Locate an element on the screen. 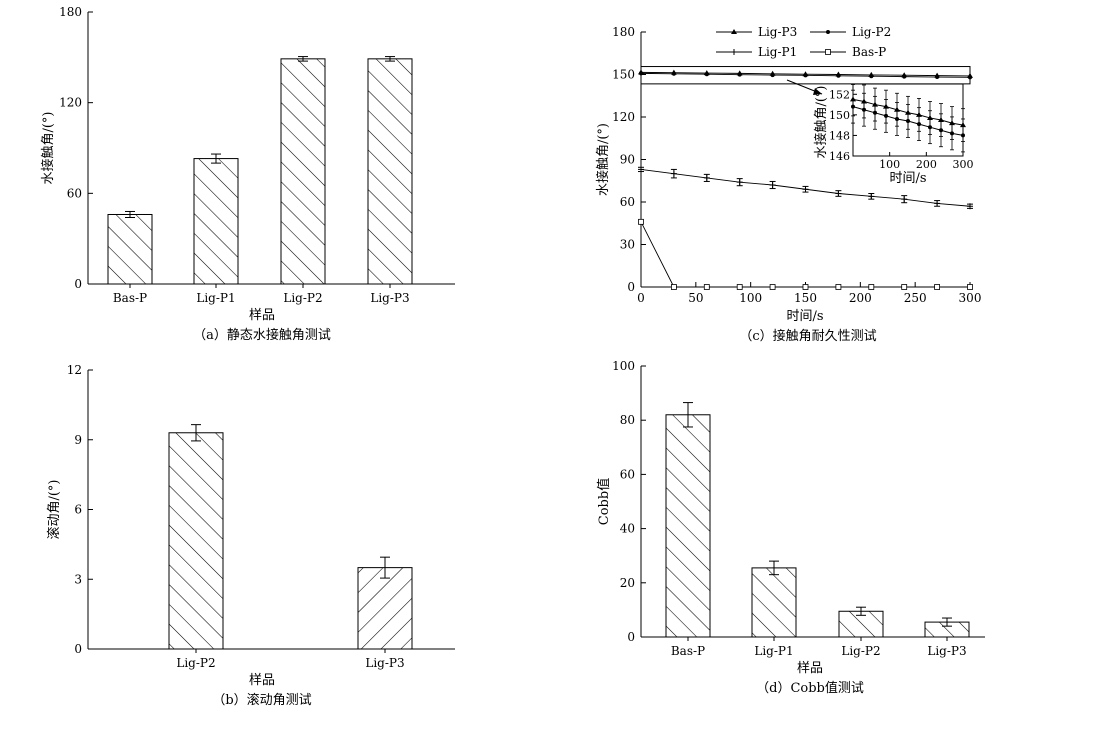 The width and height of the screenshot is (1107, 739). inset-x-tick-label: 300 is located at coordinates (963, 164).